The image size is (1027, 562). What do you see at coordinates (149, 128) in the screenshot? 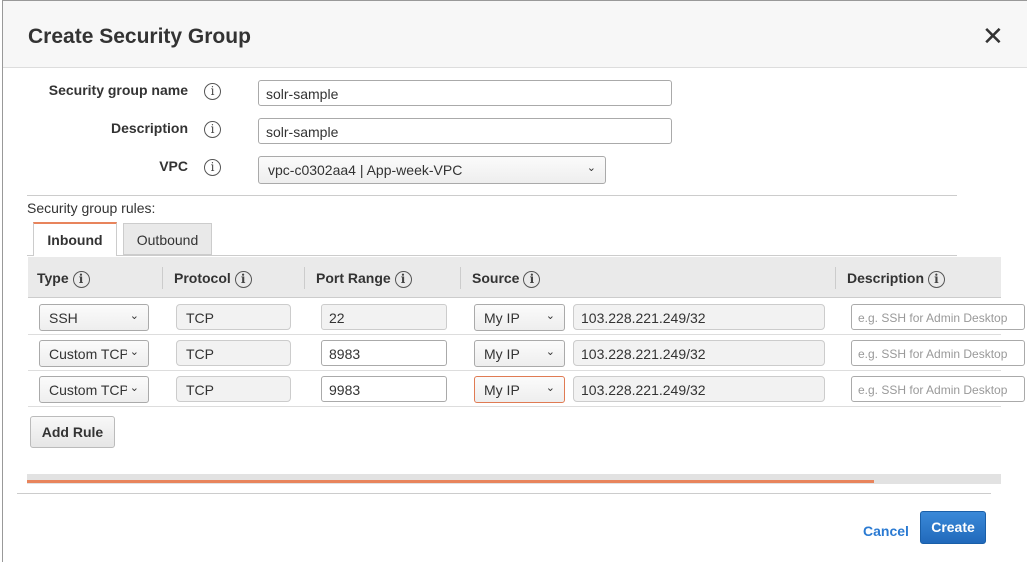
I see `description-label: Description` at bounding box center [149, 128].